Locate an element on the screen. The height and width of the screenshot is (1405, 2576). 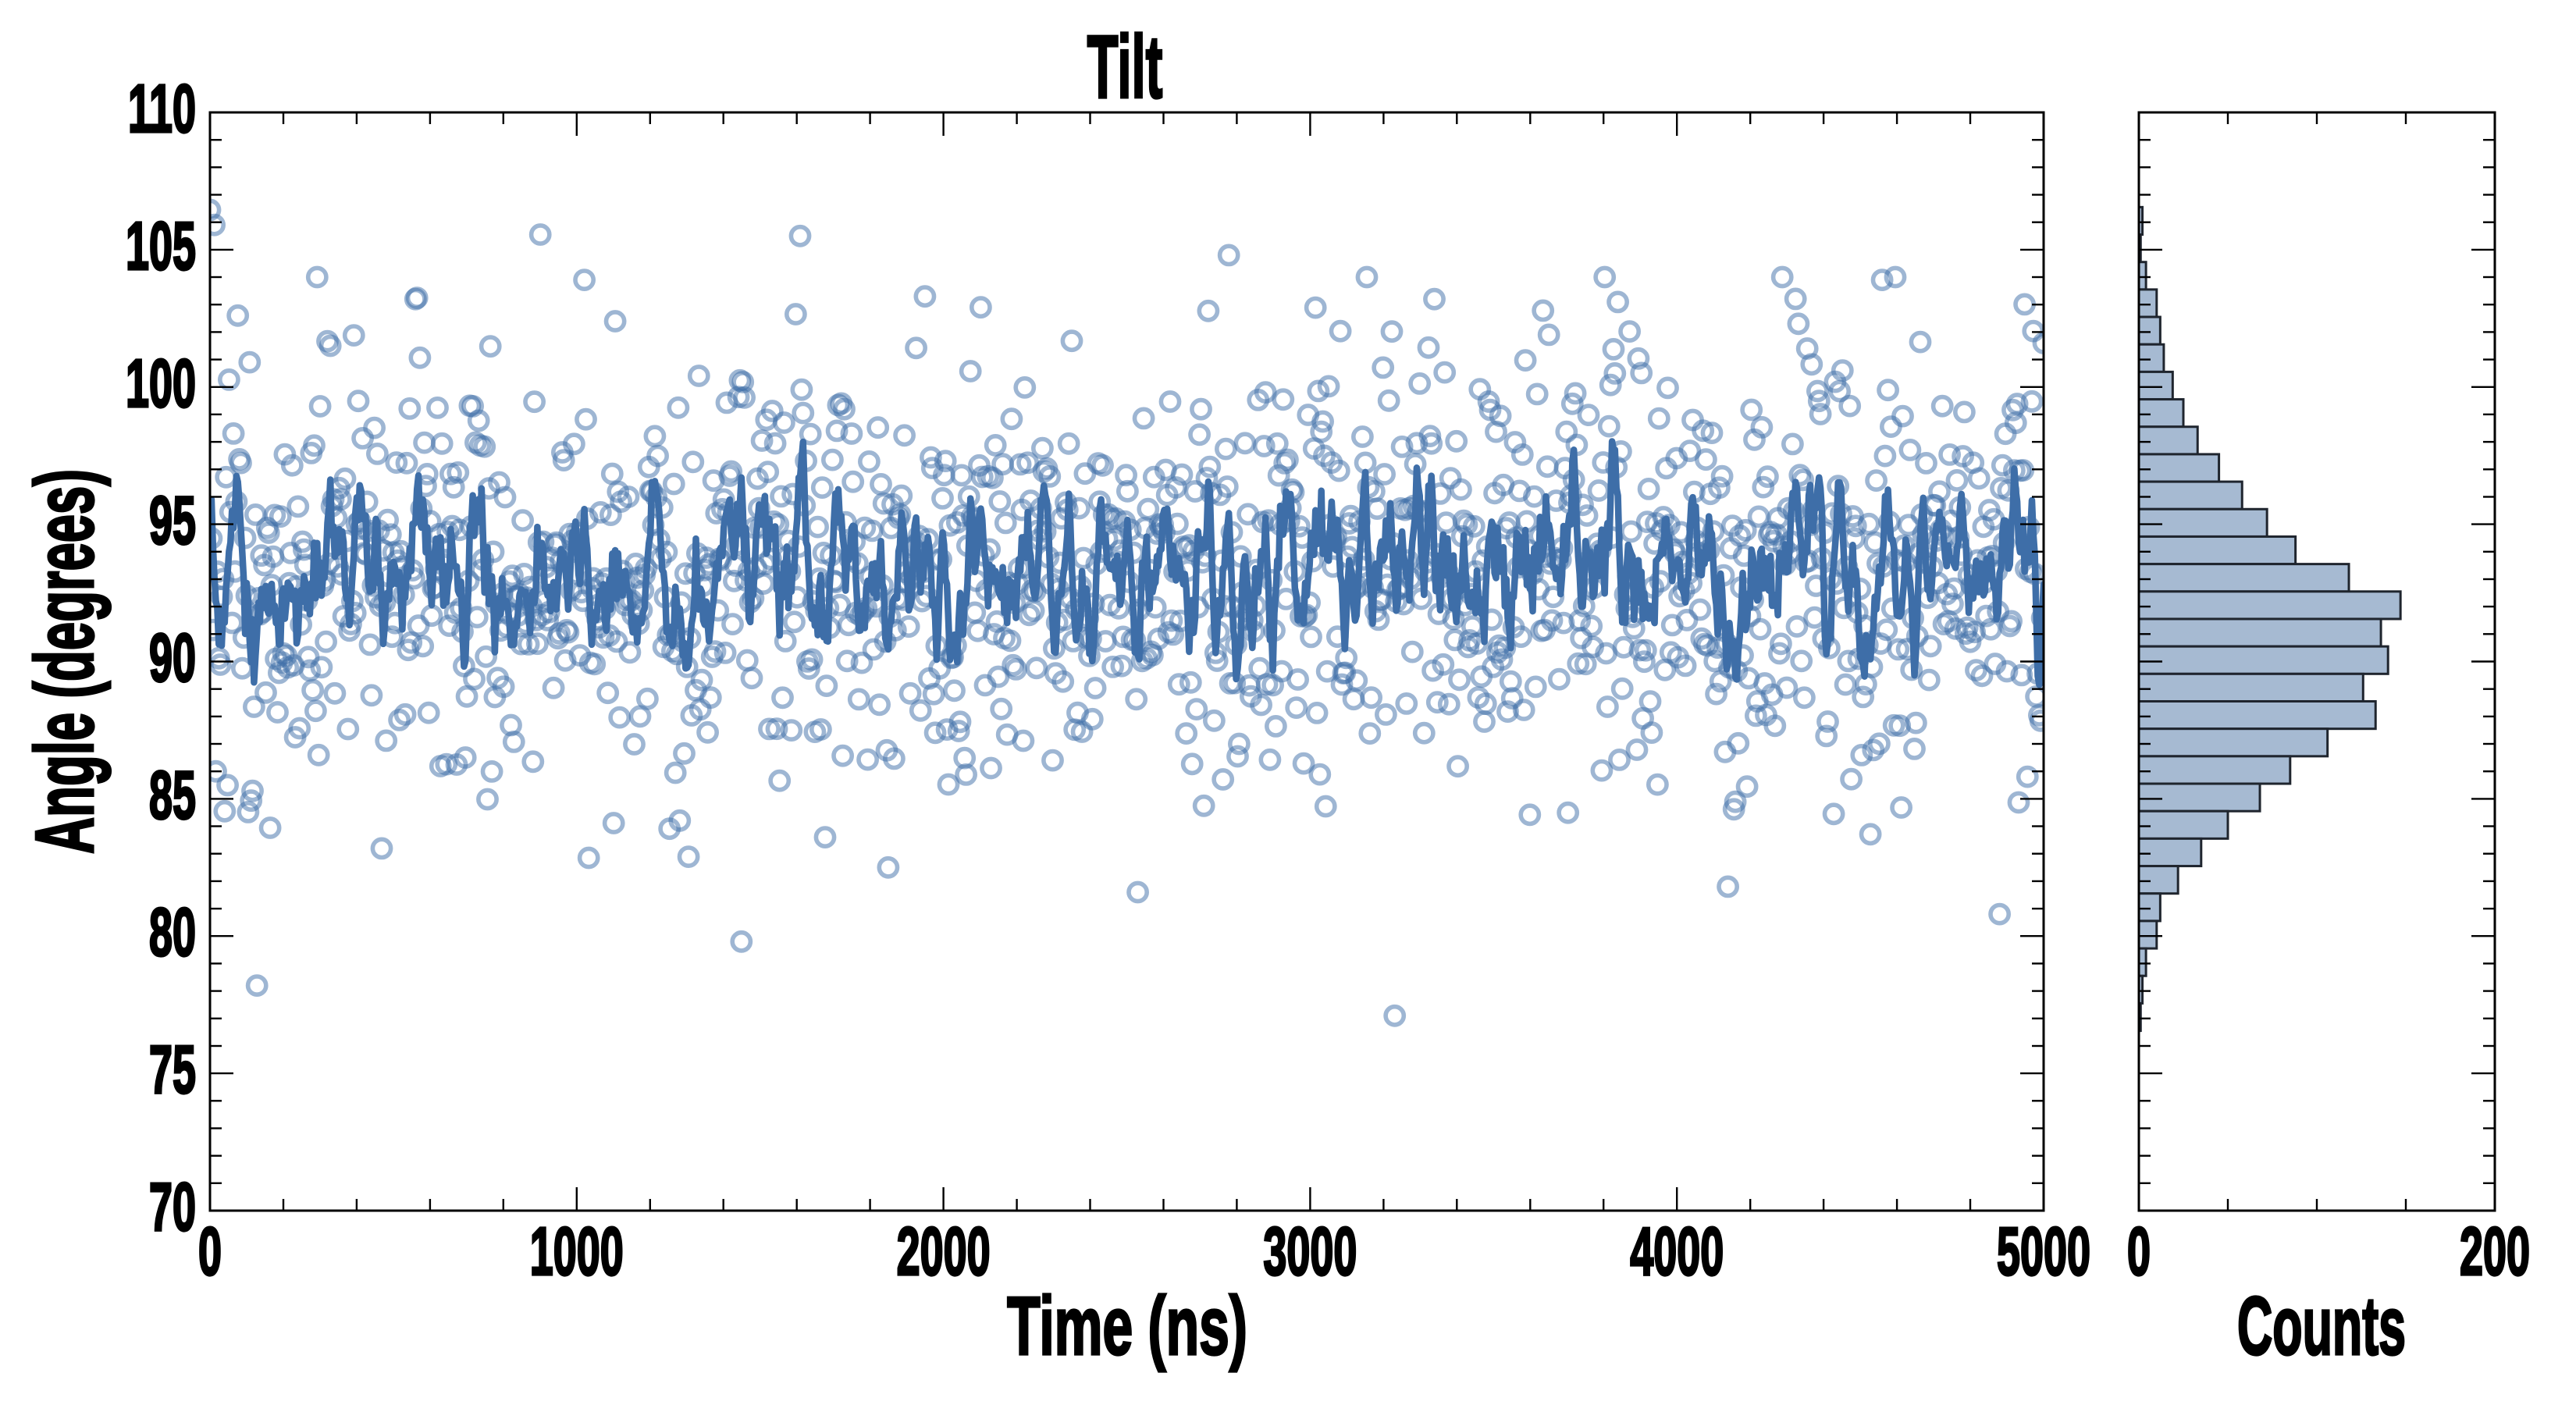
svg-text: 100 is located at coordinates (161, 384).